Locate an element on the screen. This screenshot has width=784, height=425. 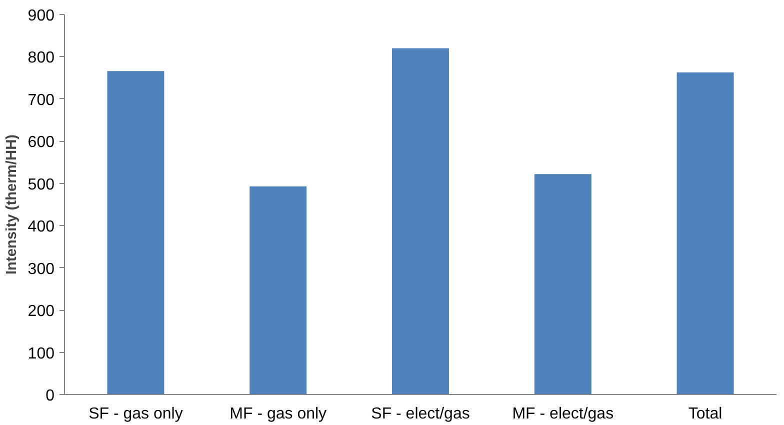
x-tick-label: SF - gas only is located at coordinates (135, 414).